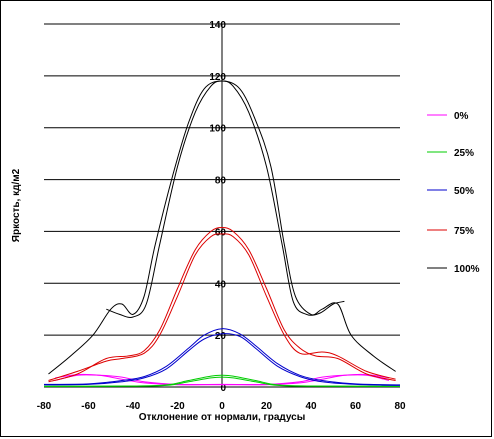 The width and height of the screenshot is (494, 439). I want to click on legend-label: 100%, so click(467, 269).